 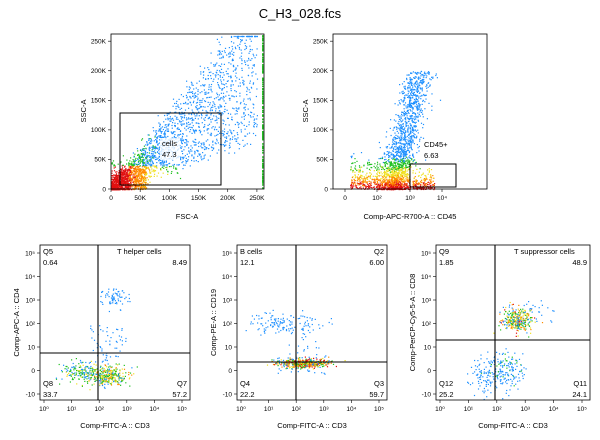 I want to click on gate-value: 6.63, so click(x=431, y=155).